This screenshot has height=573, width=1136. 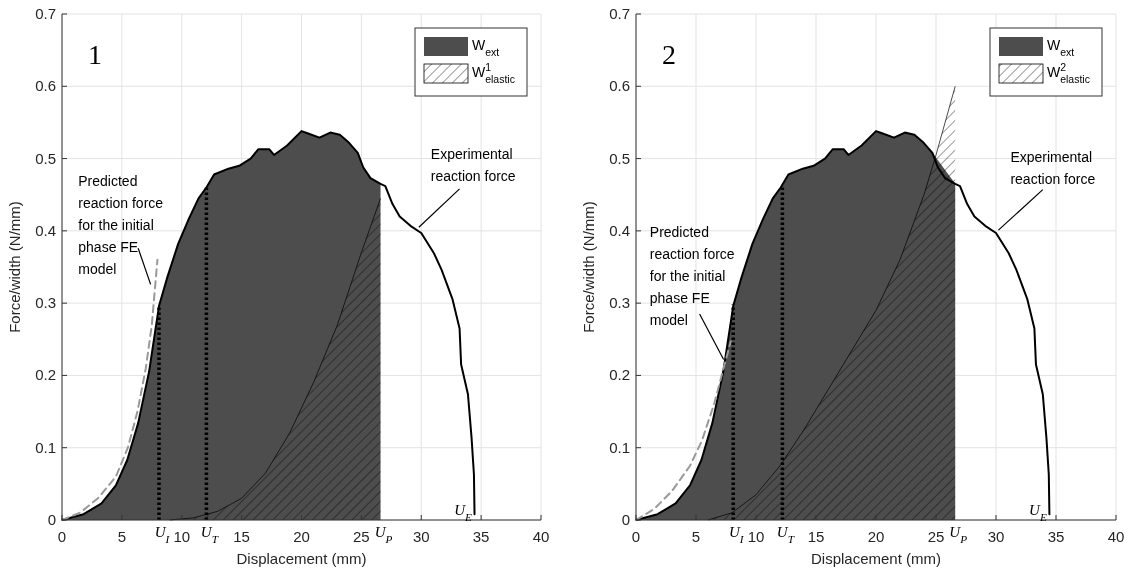 I want to click on annotation: 1, so click(x=95, y=54).